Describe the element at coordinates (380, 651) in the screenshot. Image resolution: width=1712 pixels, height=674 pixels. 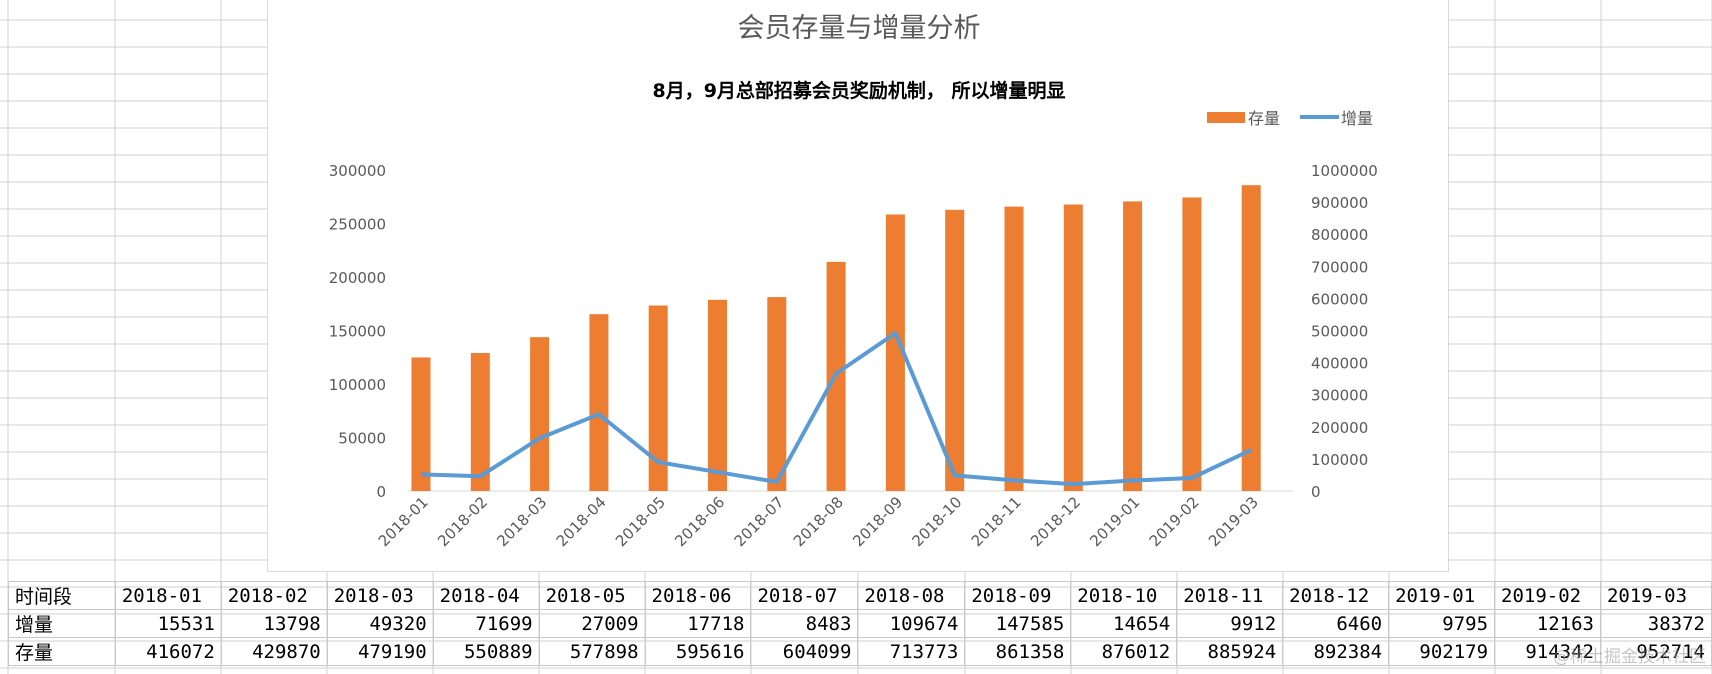
I see `table-cell-stock: 479190` at that location.